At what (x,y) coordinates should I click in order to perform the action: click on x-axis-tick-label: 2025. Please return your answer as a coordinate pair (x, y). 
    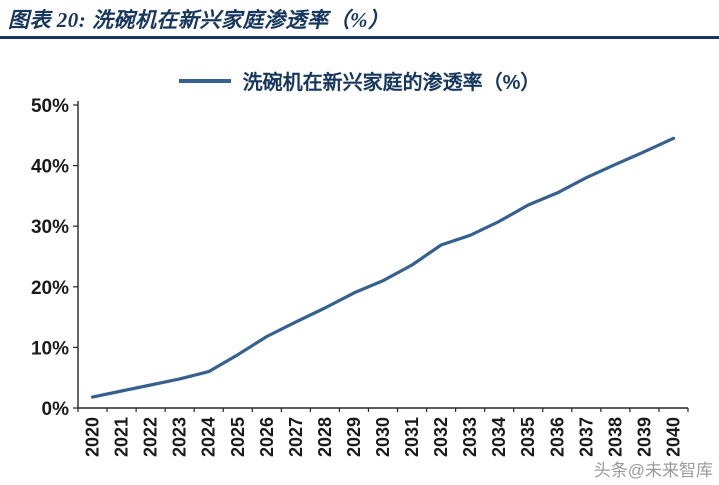
    Looking at the image, I should click on (238, 437).